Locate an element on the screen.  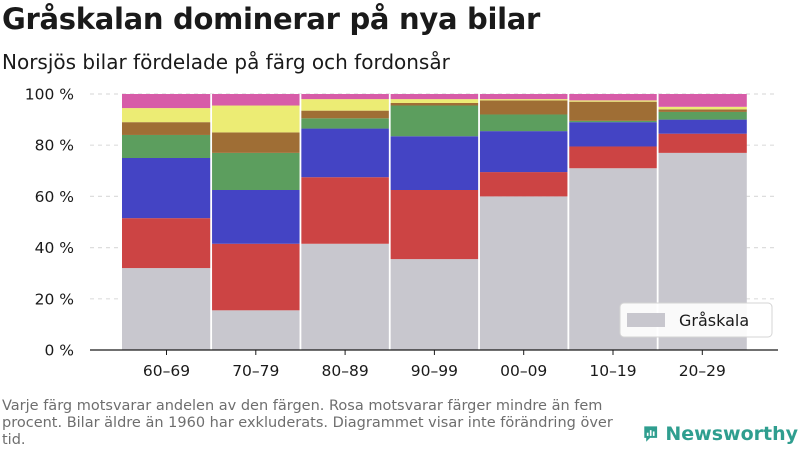
brand-name: Newsworthy is located at coordinates (731, 434).